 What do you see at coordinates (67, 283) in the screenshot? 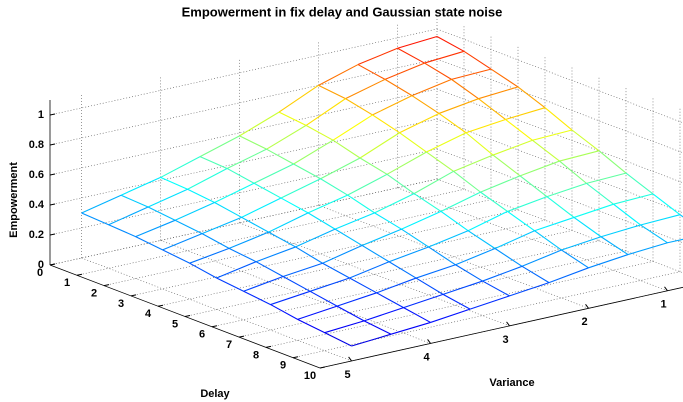
I see `x-tick-label: 1` at bounding box center [67, 283].